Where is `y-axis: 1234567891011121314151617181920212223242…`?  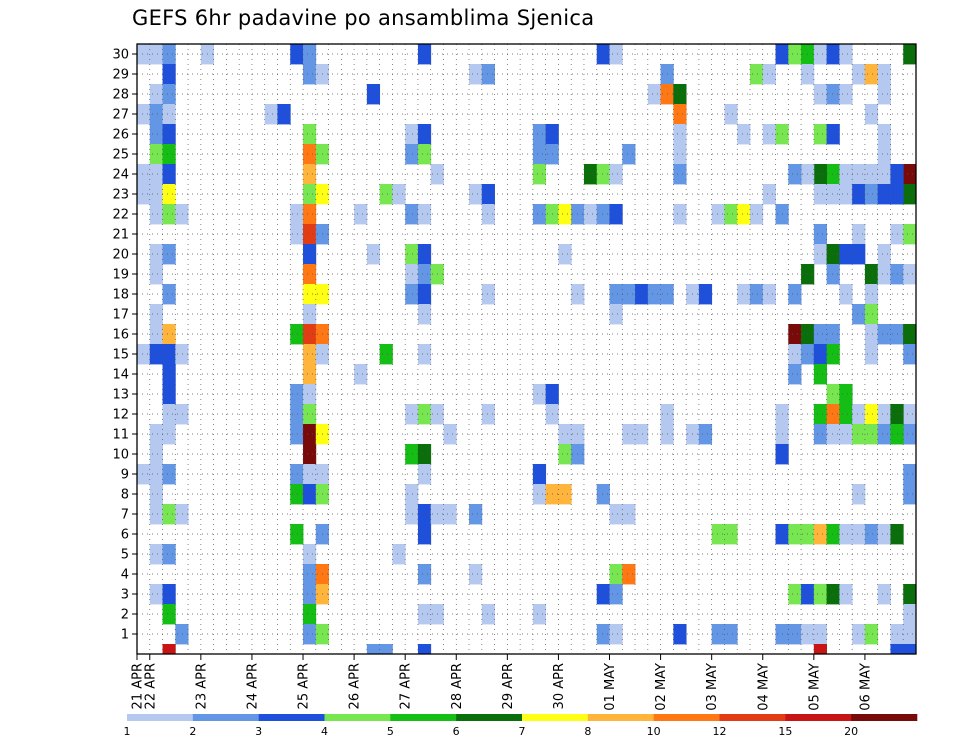 y-axis: 1234567891011121314151617181920212223242… is located at coordinates (124, 345).